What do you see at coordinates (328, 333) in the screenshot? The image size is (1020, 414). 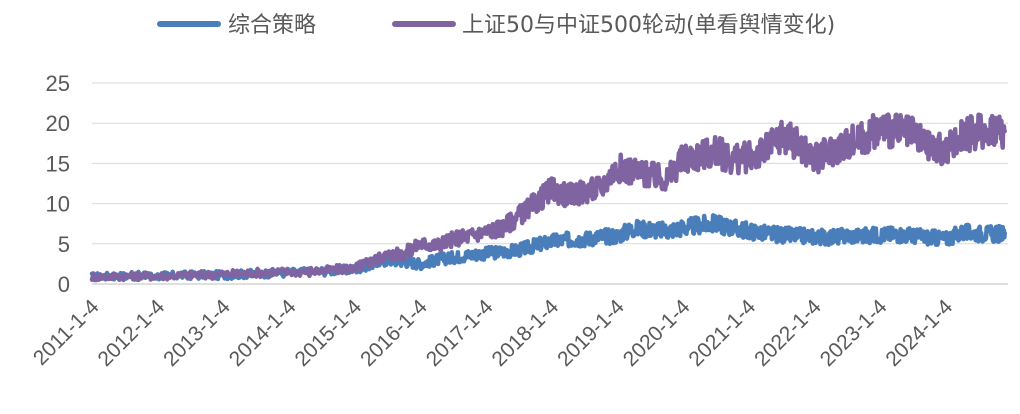 I see `x-tick-label: 2015-1-4` at bounding box center [328, 333].